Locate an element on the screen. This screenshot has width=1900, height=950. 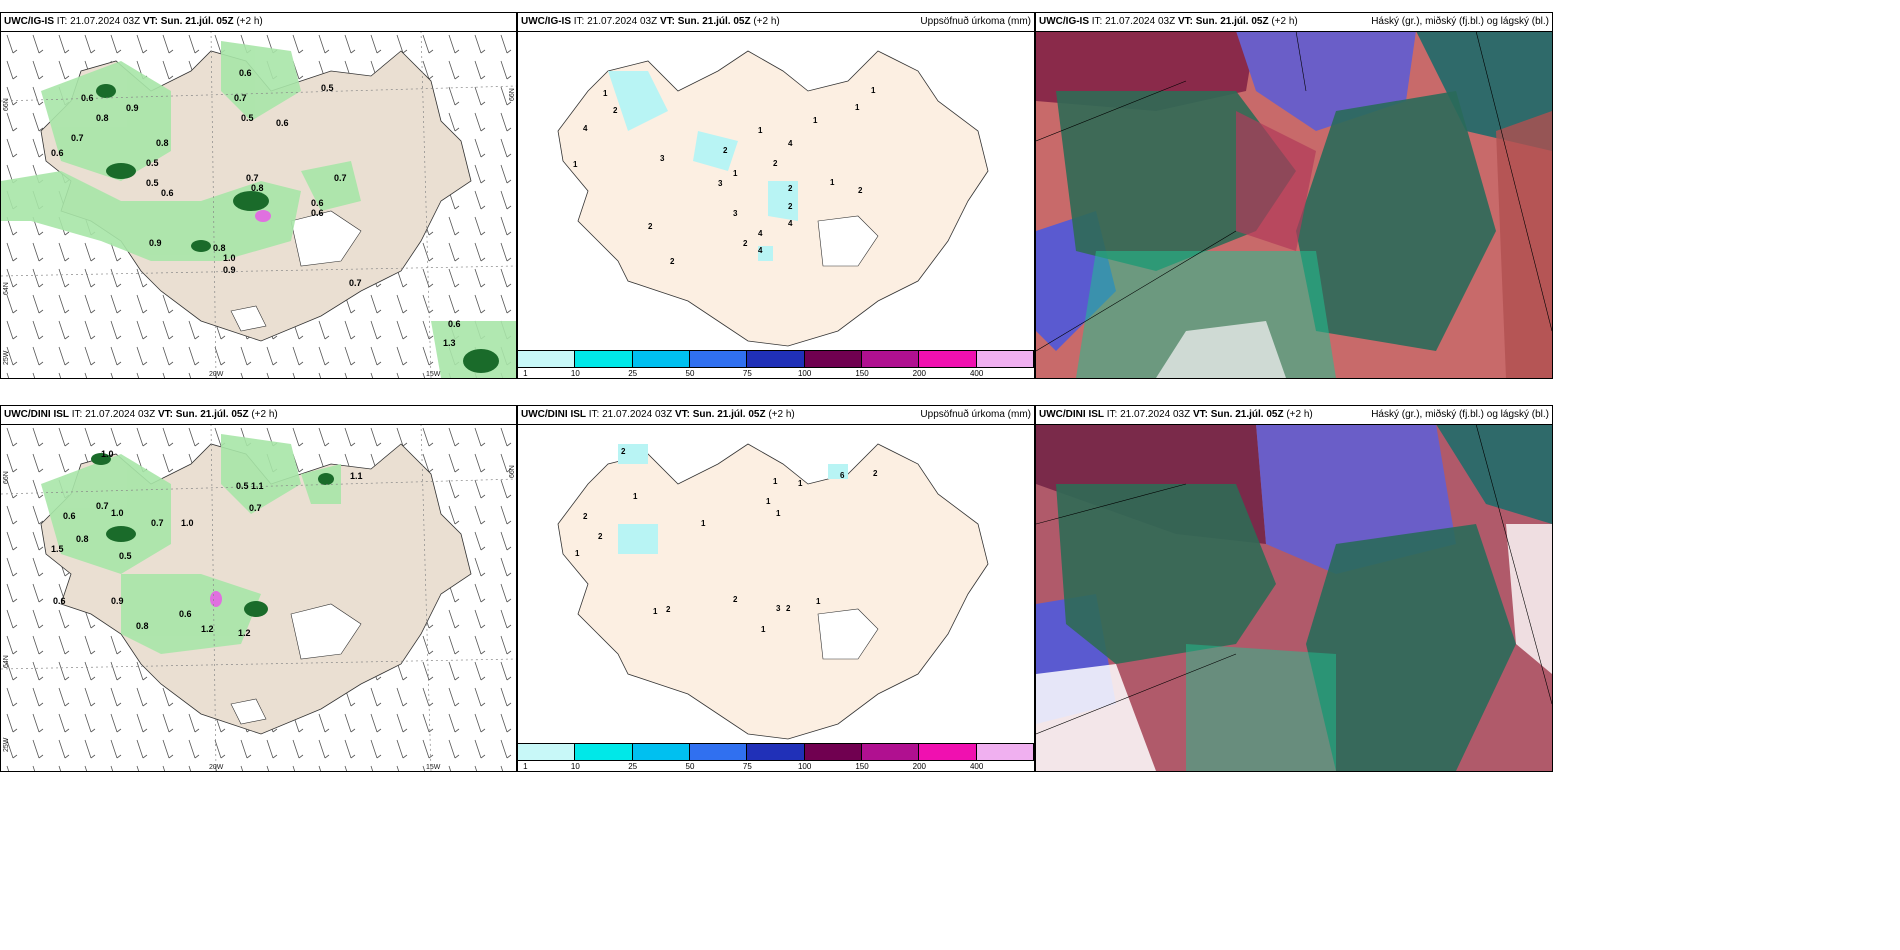
accum-precip-map: 2 1 2 2 1 1 1 2 6 1 1 1 2 1 2 3 2 1 1 is located at coordinates (773, 591).